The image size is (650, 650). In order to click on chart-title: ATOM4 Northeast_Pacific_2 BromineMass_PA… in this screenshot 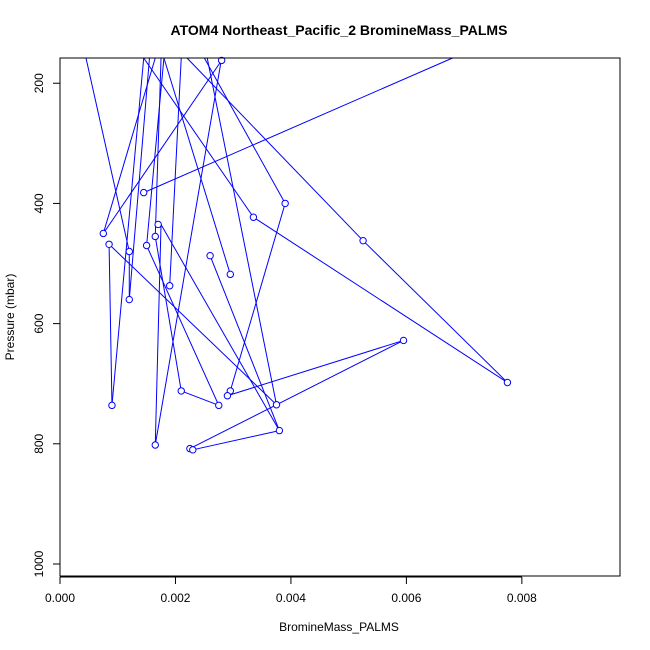, I will do `click(339, 30)`.